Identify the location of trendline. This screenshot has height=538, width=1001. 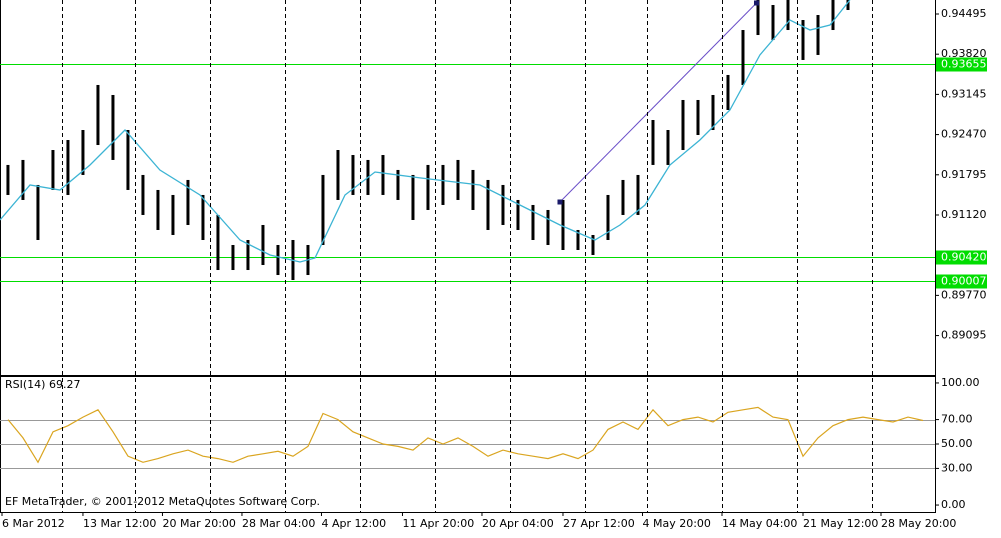
(658, 102).